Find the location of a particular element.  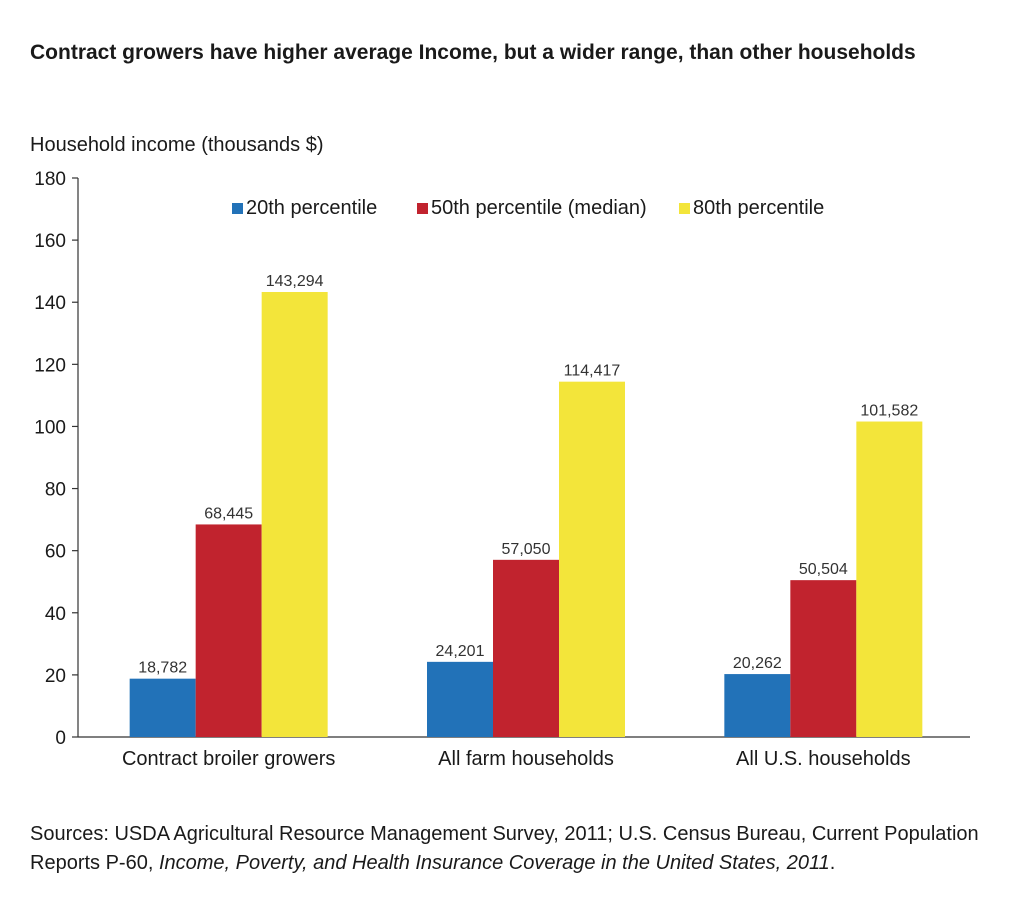

y-tick-label: 60 is located at coordinates (55, 552).